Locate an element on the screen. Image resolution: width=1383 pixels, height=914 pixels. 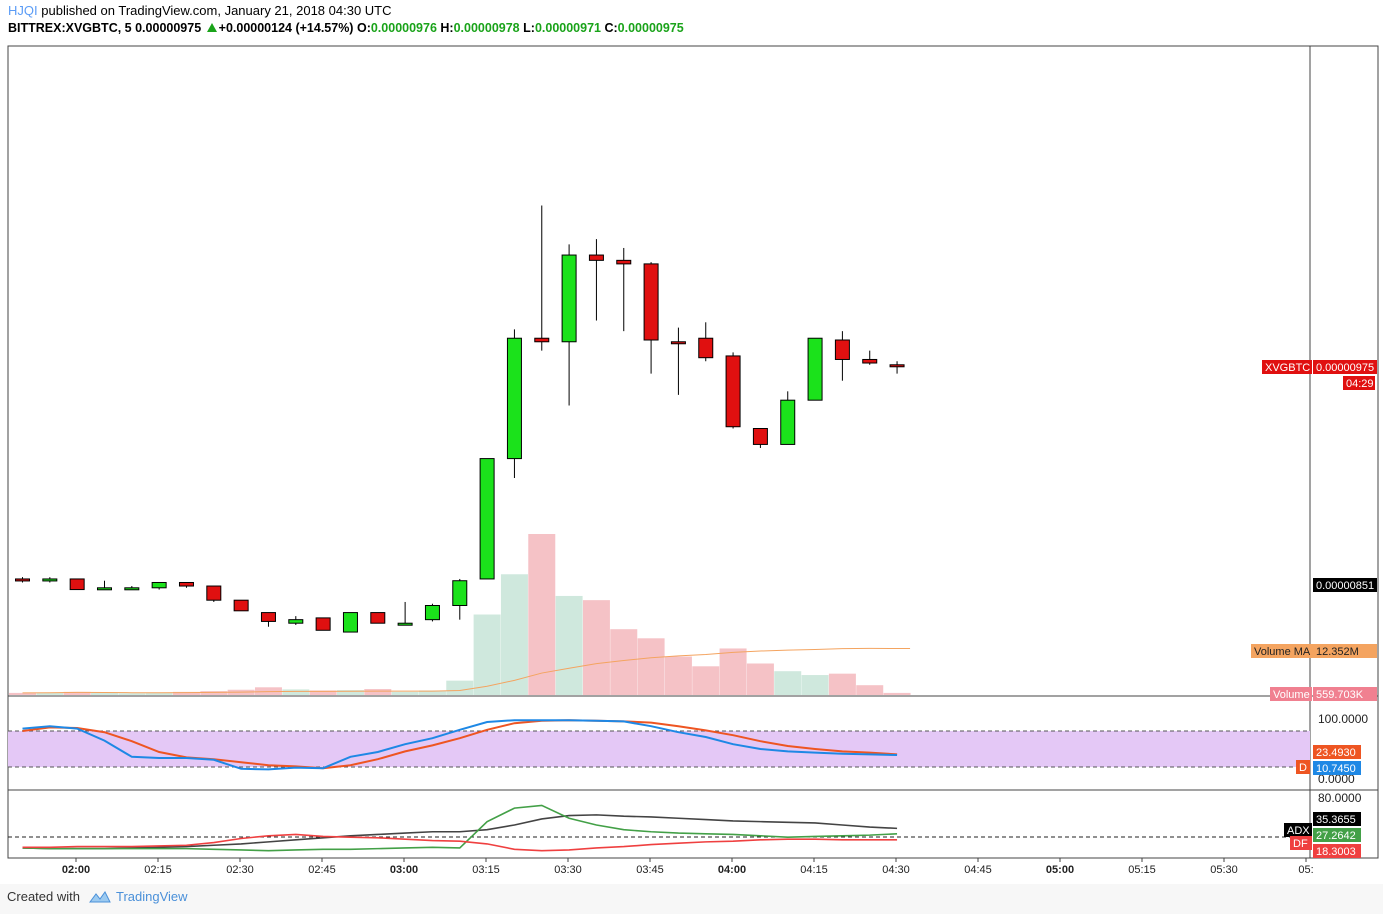
di-minus-line is located at coordinates (460, 842).